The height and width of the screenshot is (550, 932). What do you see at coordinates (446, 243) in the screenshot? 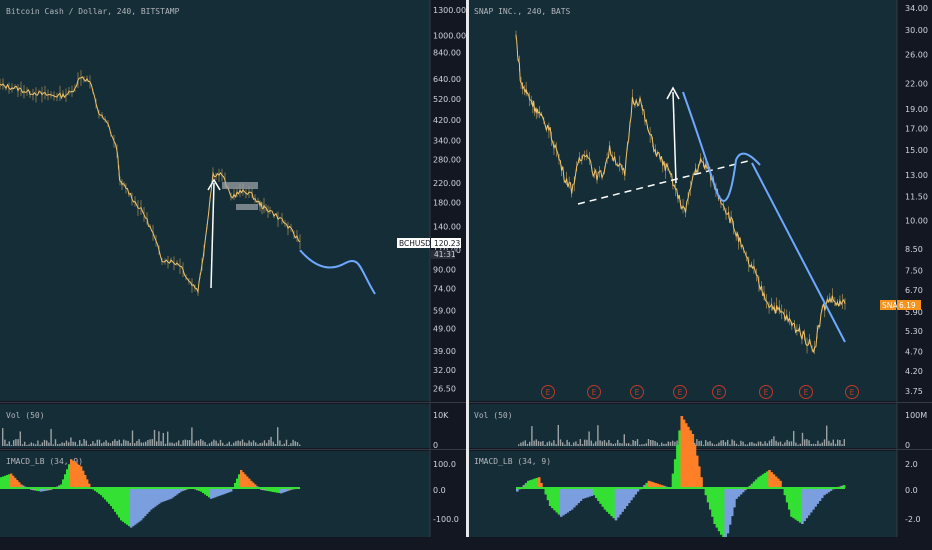
I see `bchusd-last-price-tag` at bounding box center [446, 243].